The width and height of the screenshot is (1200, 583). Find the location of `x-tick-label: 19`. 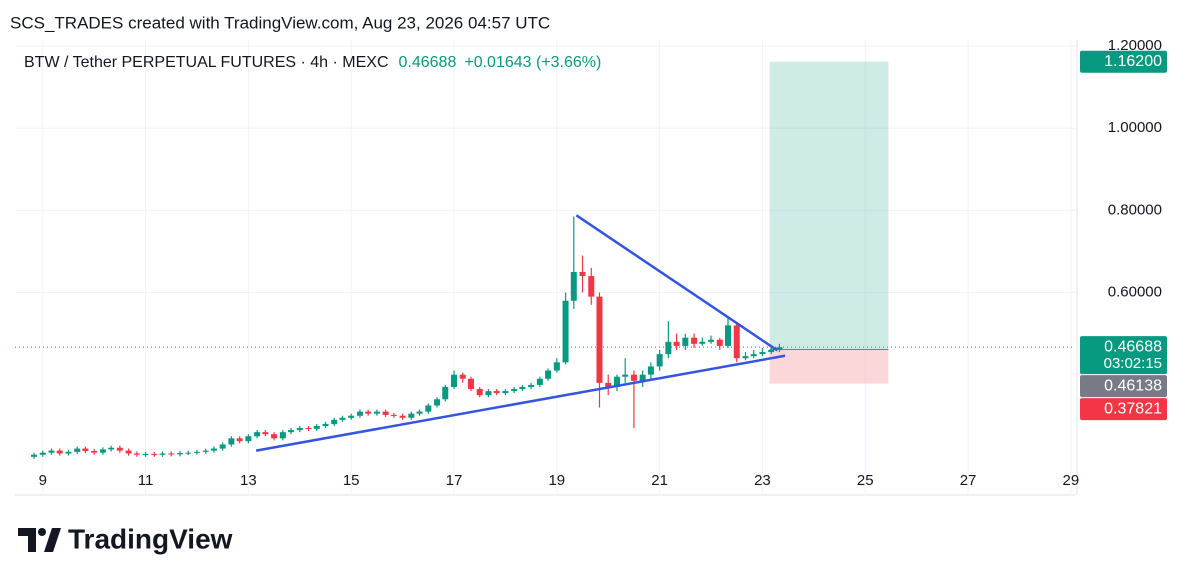

x-tick-label: 19 is located at coordinates (556, 480).